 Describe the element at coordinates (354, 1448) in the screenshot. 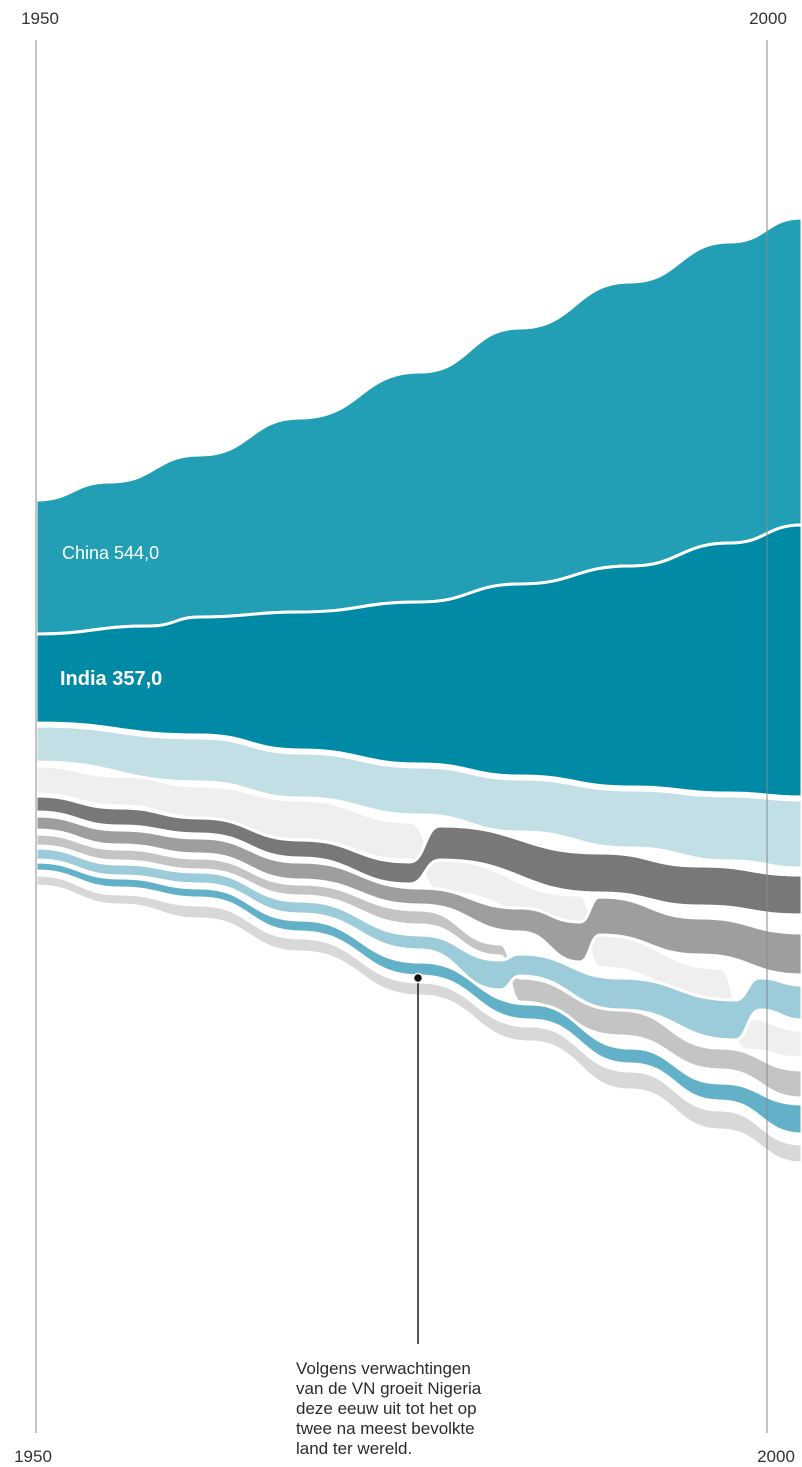

I see `annotation-line-5: land ter wereld.` at that location.